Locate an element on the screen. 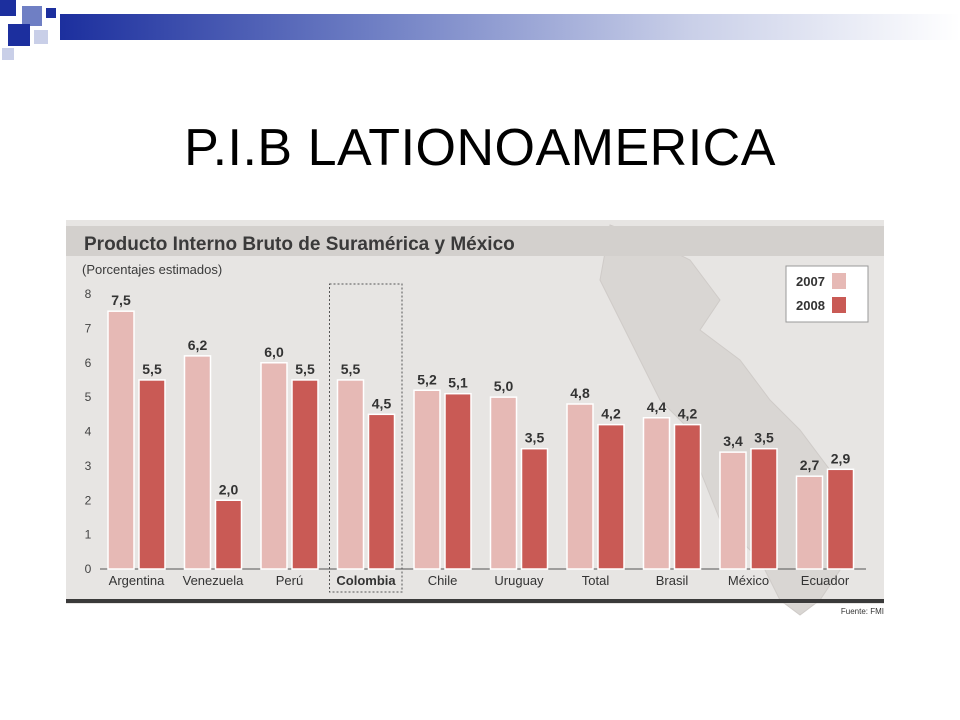 This screenshot has height=720, width=960. bar-value-label: 5,0 is located at coordinates (504, 386).